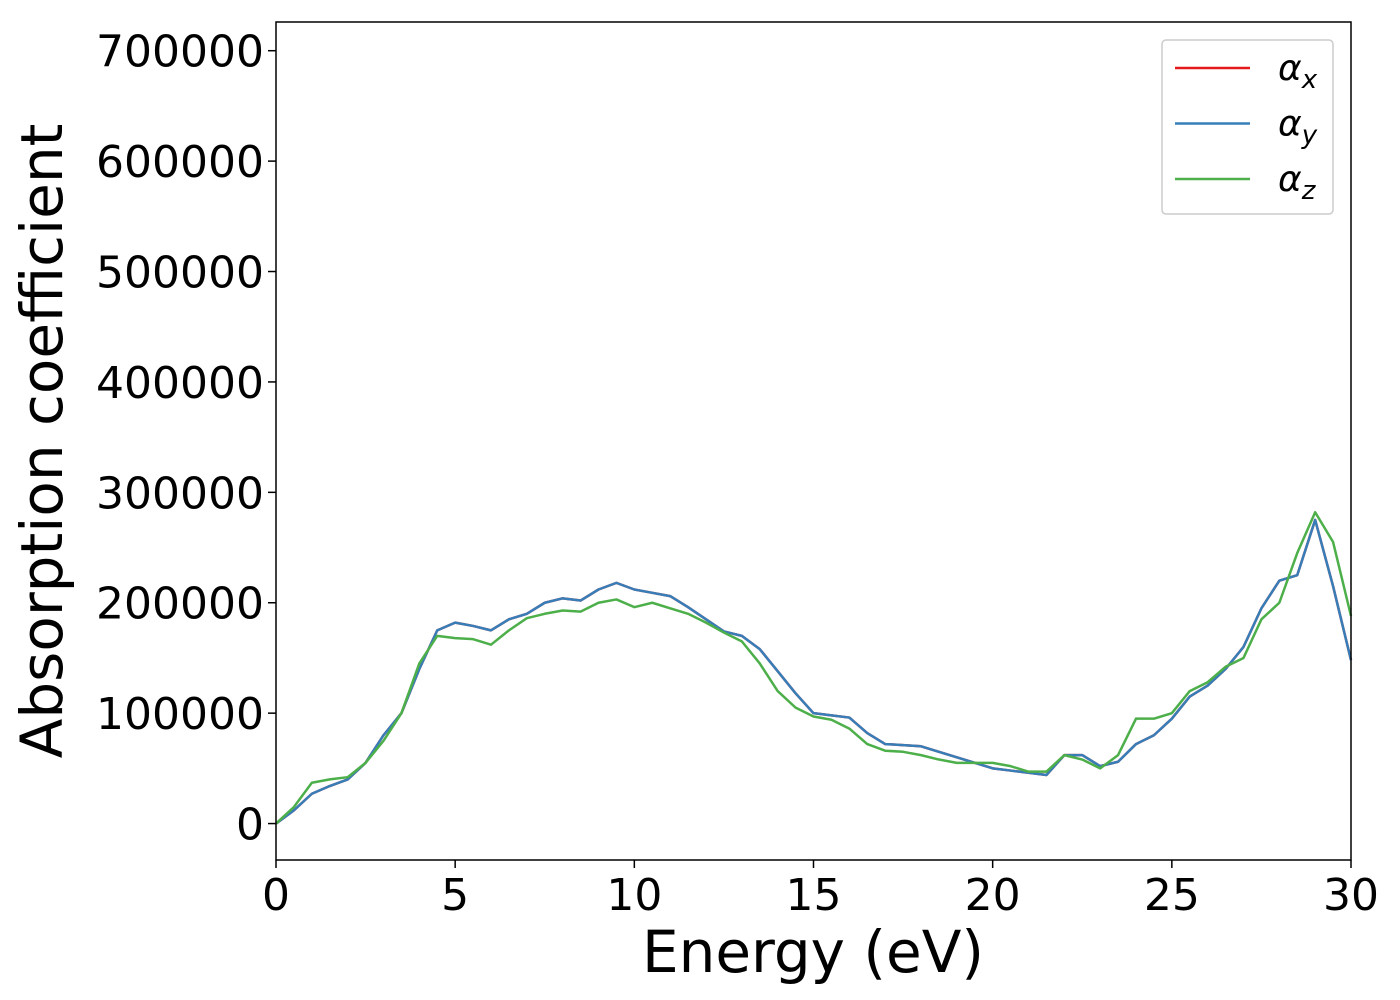 The width and height of the screenshot is (1400, 1000). I want to click on x-tick-label: 0, so click(276, 895).